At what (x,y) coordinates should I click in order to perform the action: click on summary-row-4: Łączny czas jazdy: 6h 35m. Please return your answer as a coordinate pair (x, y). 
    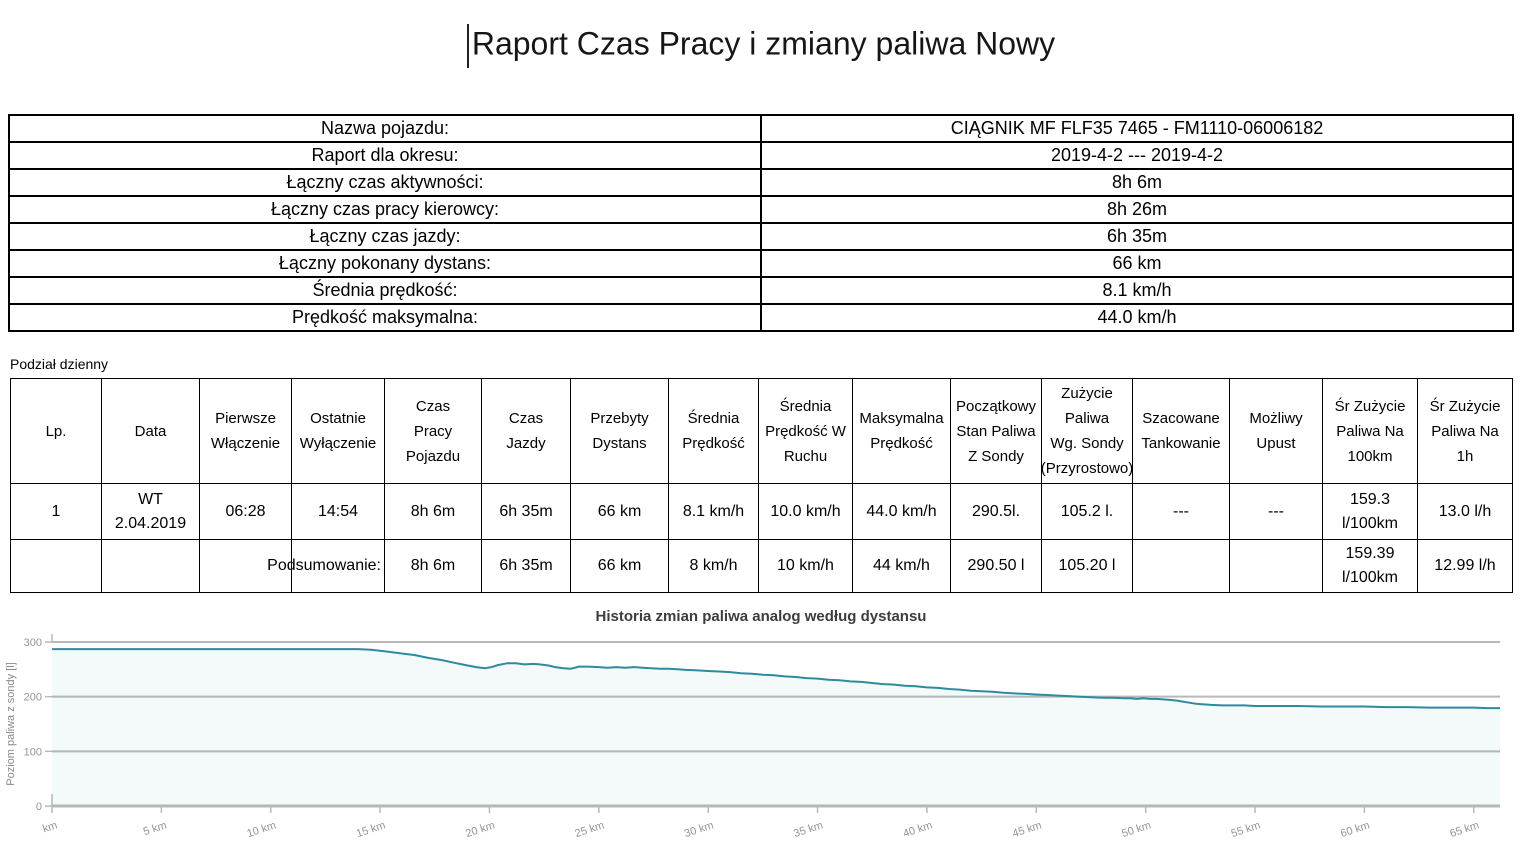
    Looking at the image, I should click on (761, 236).